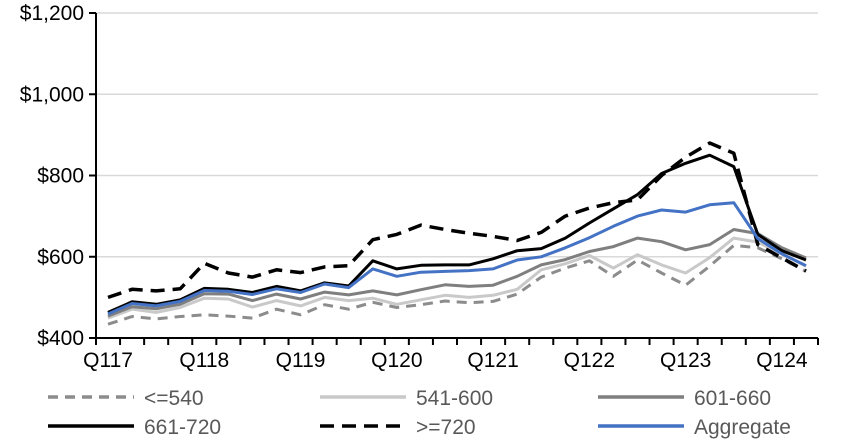 Image resolution: width=852 pixels, height=442 pixels. Describe the element at coordinates (60, 176) in the screenshot. I see `y-axis-label: $800` at that location.